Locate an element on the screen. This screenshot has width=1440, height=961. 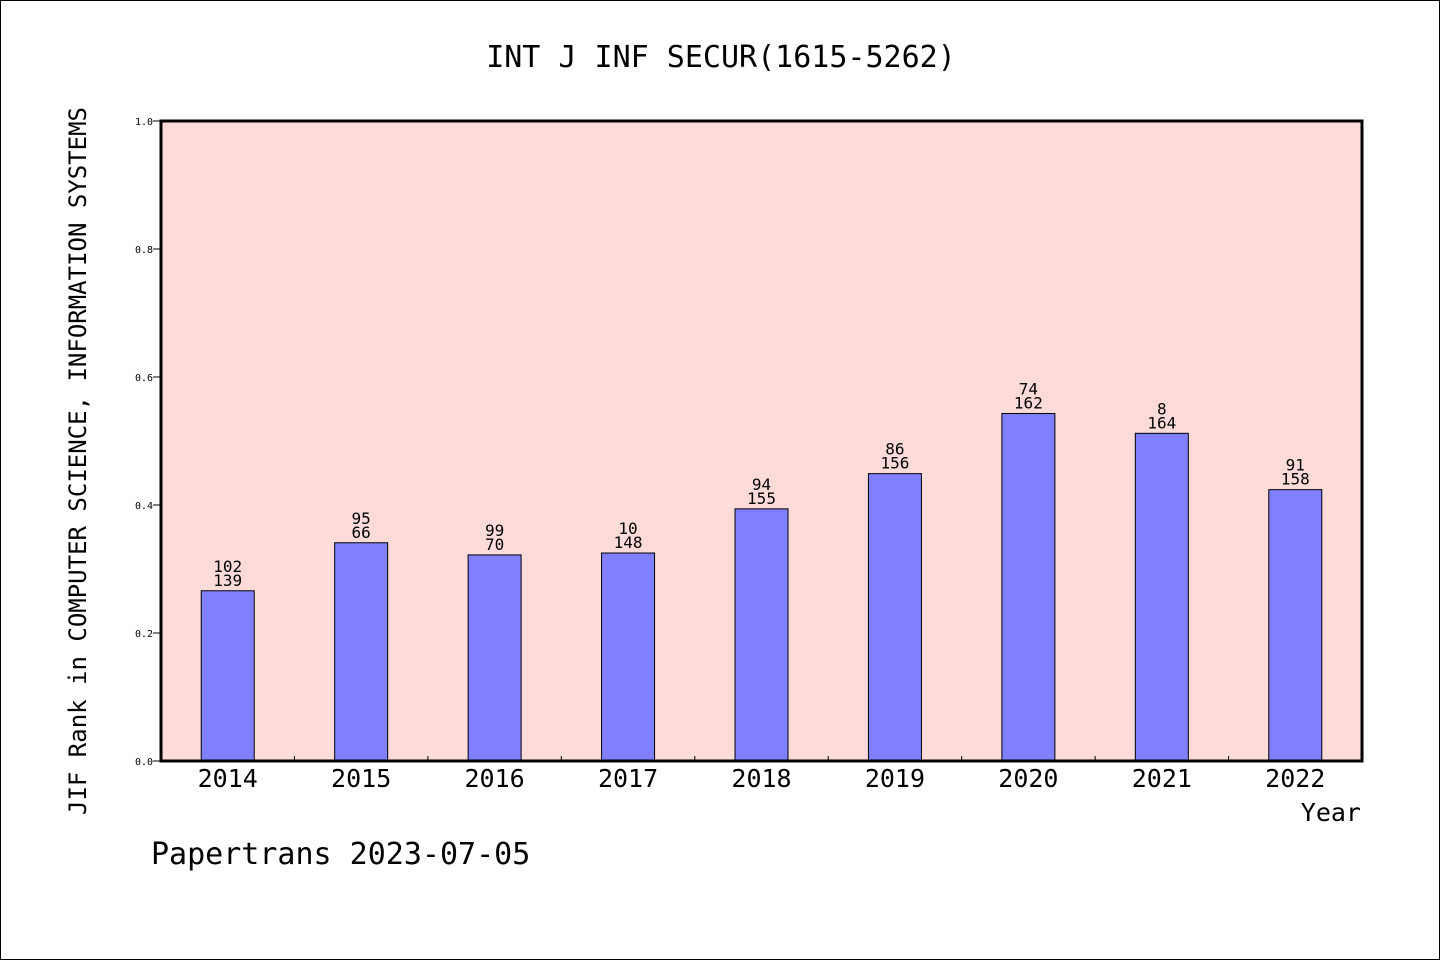
bar-2016 is located at coordinates (494, 658).